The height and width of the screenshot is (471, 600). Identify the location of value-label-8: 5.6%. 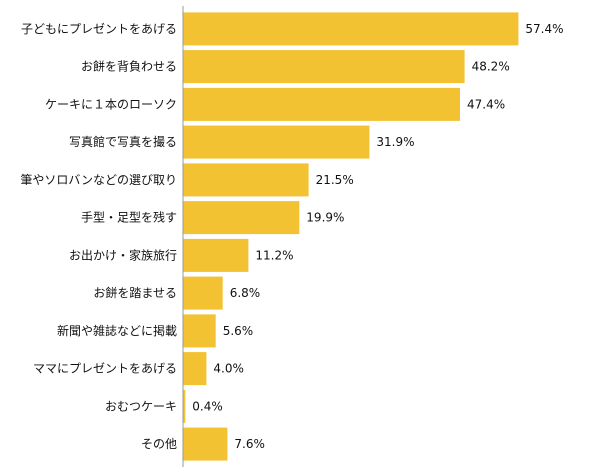
(238, 331).